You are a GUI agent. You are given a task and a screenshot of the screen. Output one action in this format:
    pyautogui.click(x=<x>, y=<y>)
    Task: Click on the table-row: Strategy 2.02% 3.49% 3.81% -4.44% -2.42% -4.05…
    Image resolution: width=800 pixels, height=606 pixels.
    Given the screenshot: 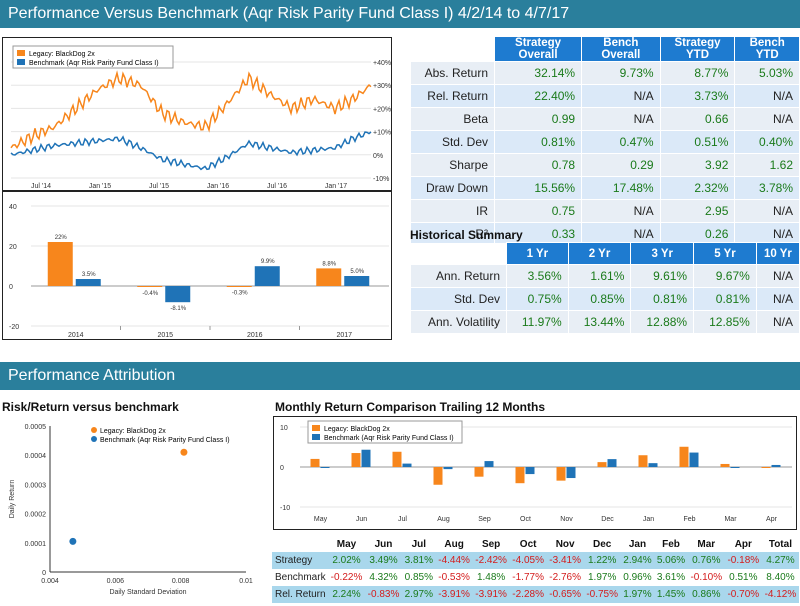 What is the action you would take?
    pyautogui.click(x=535, y=560)
    